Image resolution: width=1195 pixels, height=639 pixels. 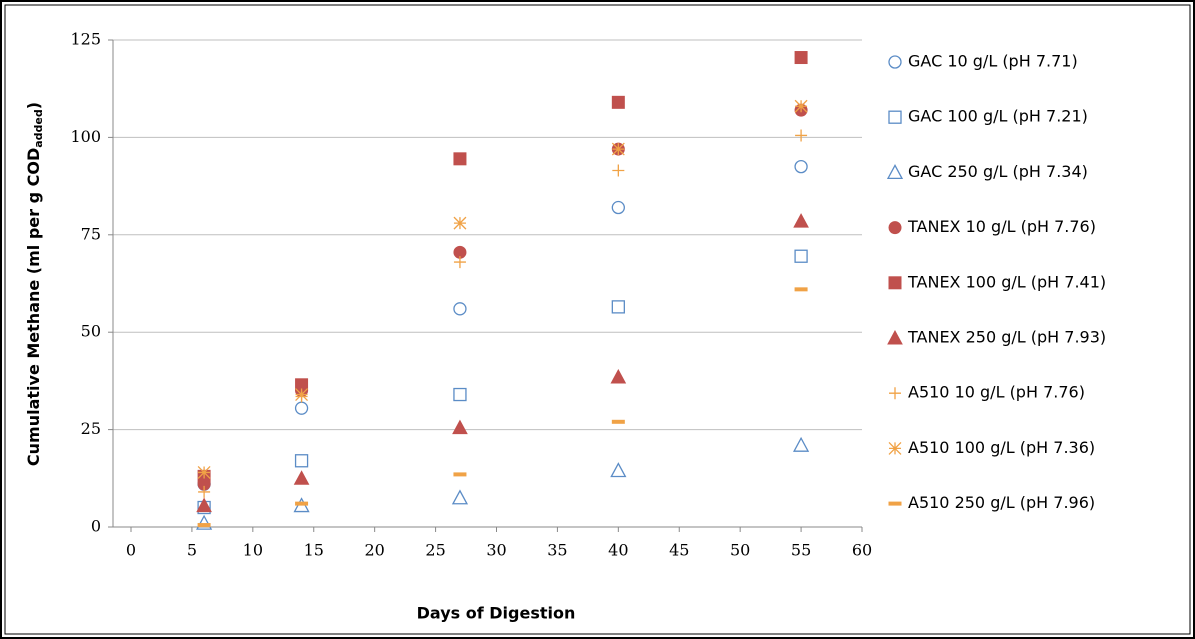 I want to click on x-tick-label: 30, so click(x=496, y=550).